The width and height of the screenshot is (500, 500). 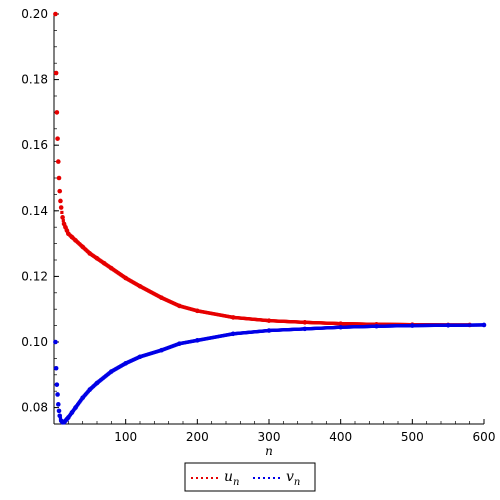 I want to click on x-tick-label: 300, so click(x=269, y=437).